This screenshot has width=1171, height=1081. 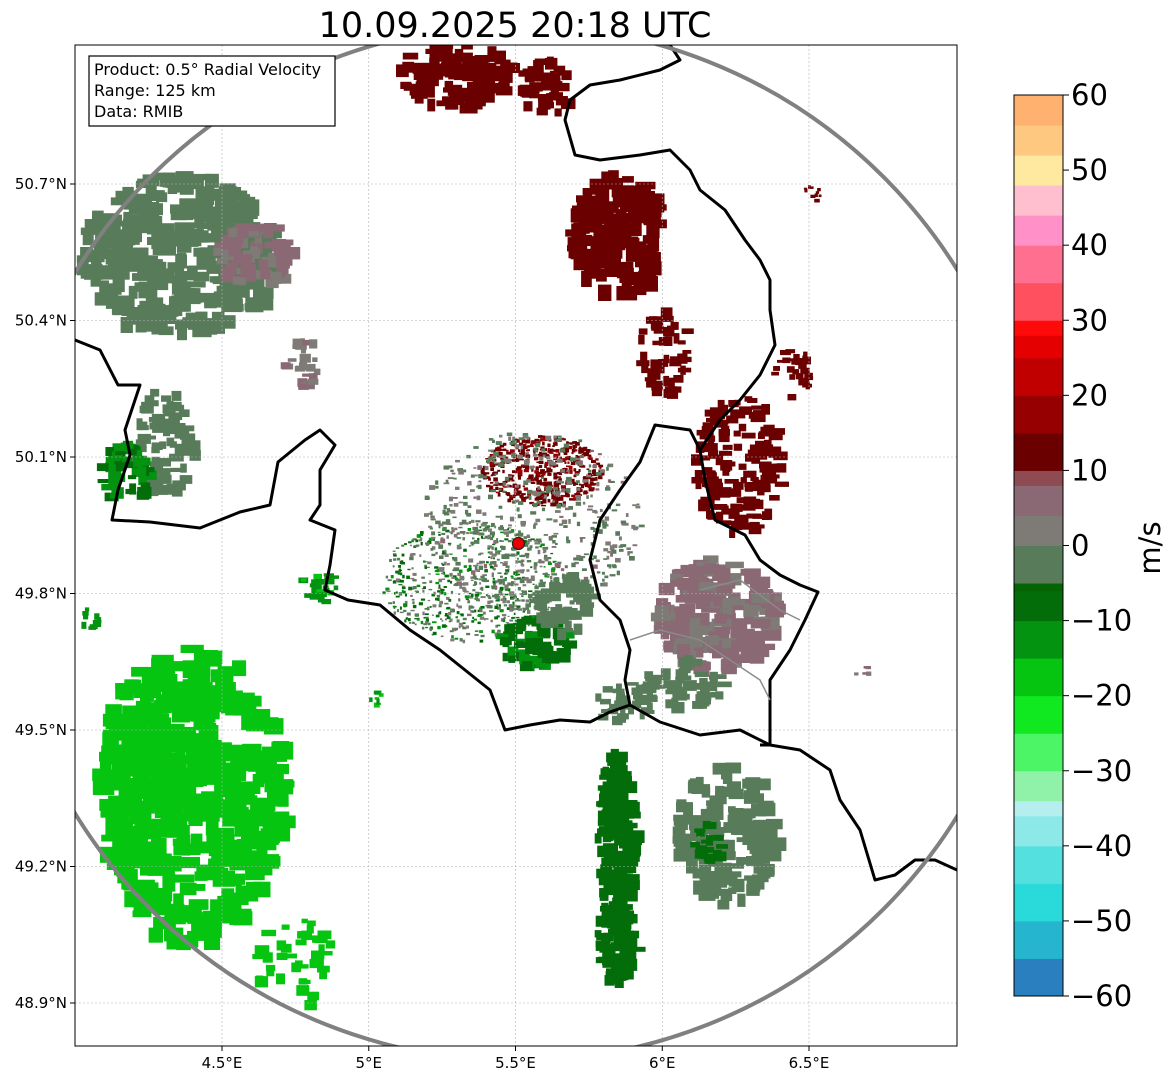 I want to click on radar-site-marker, so click(x=518, y=543).